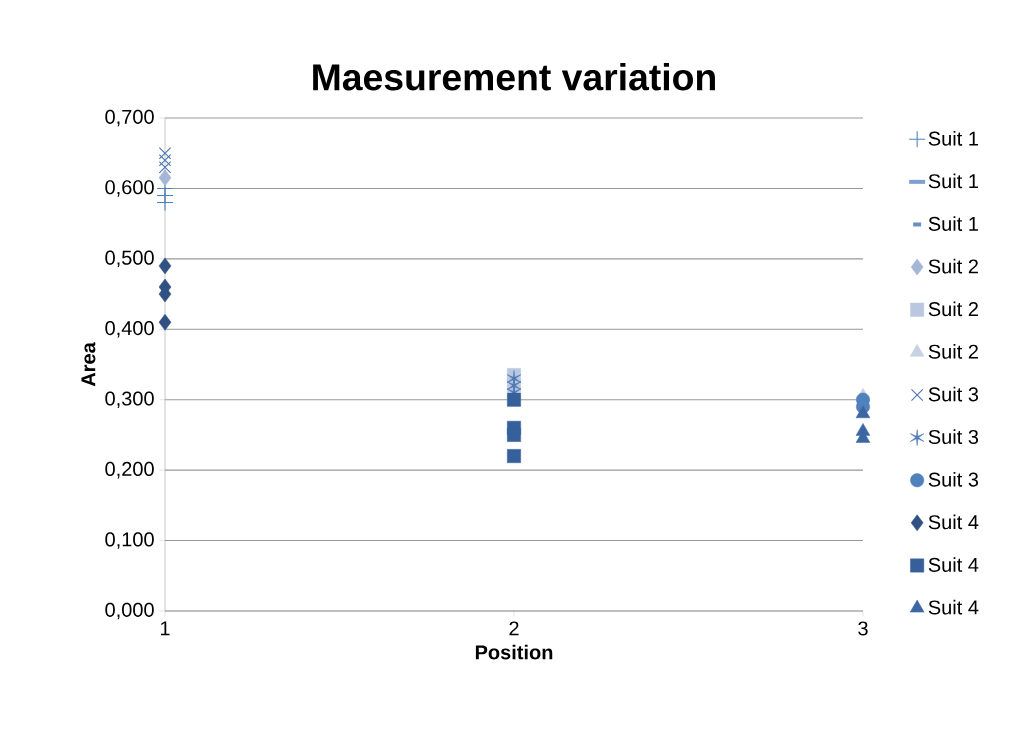  I want to click on y-tick-label: 0,200, so click(129, 470).